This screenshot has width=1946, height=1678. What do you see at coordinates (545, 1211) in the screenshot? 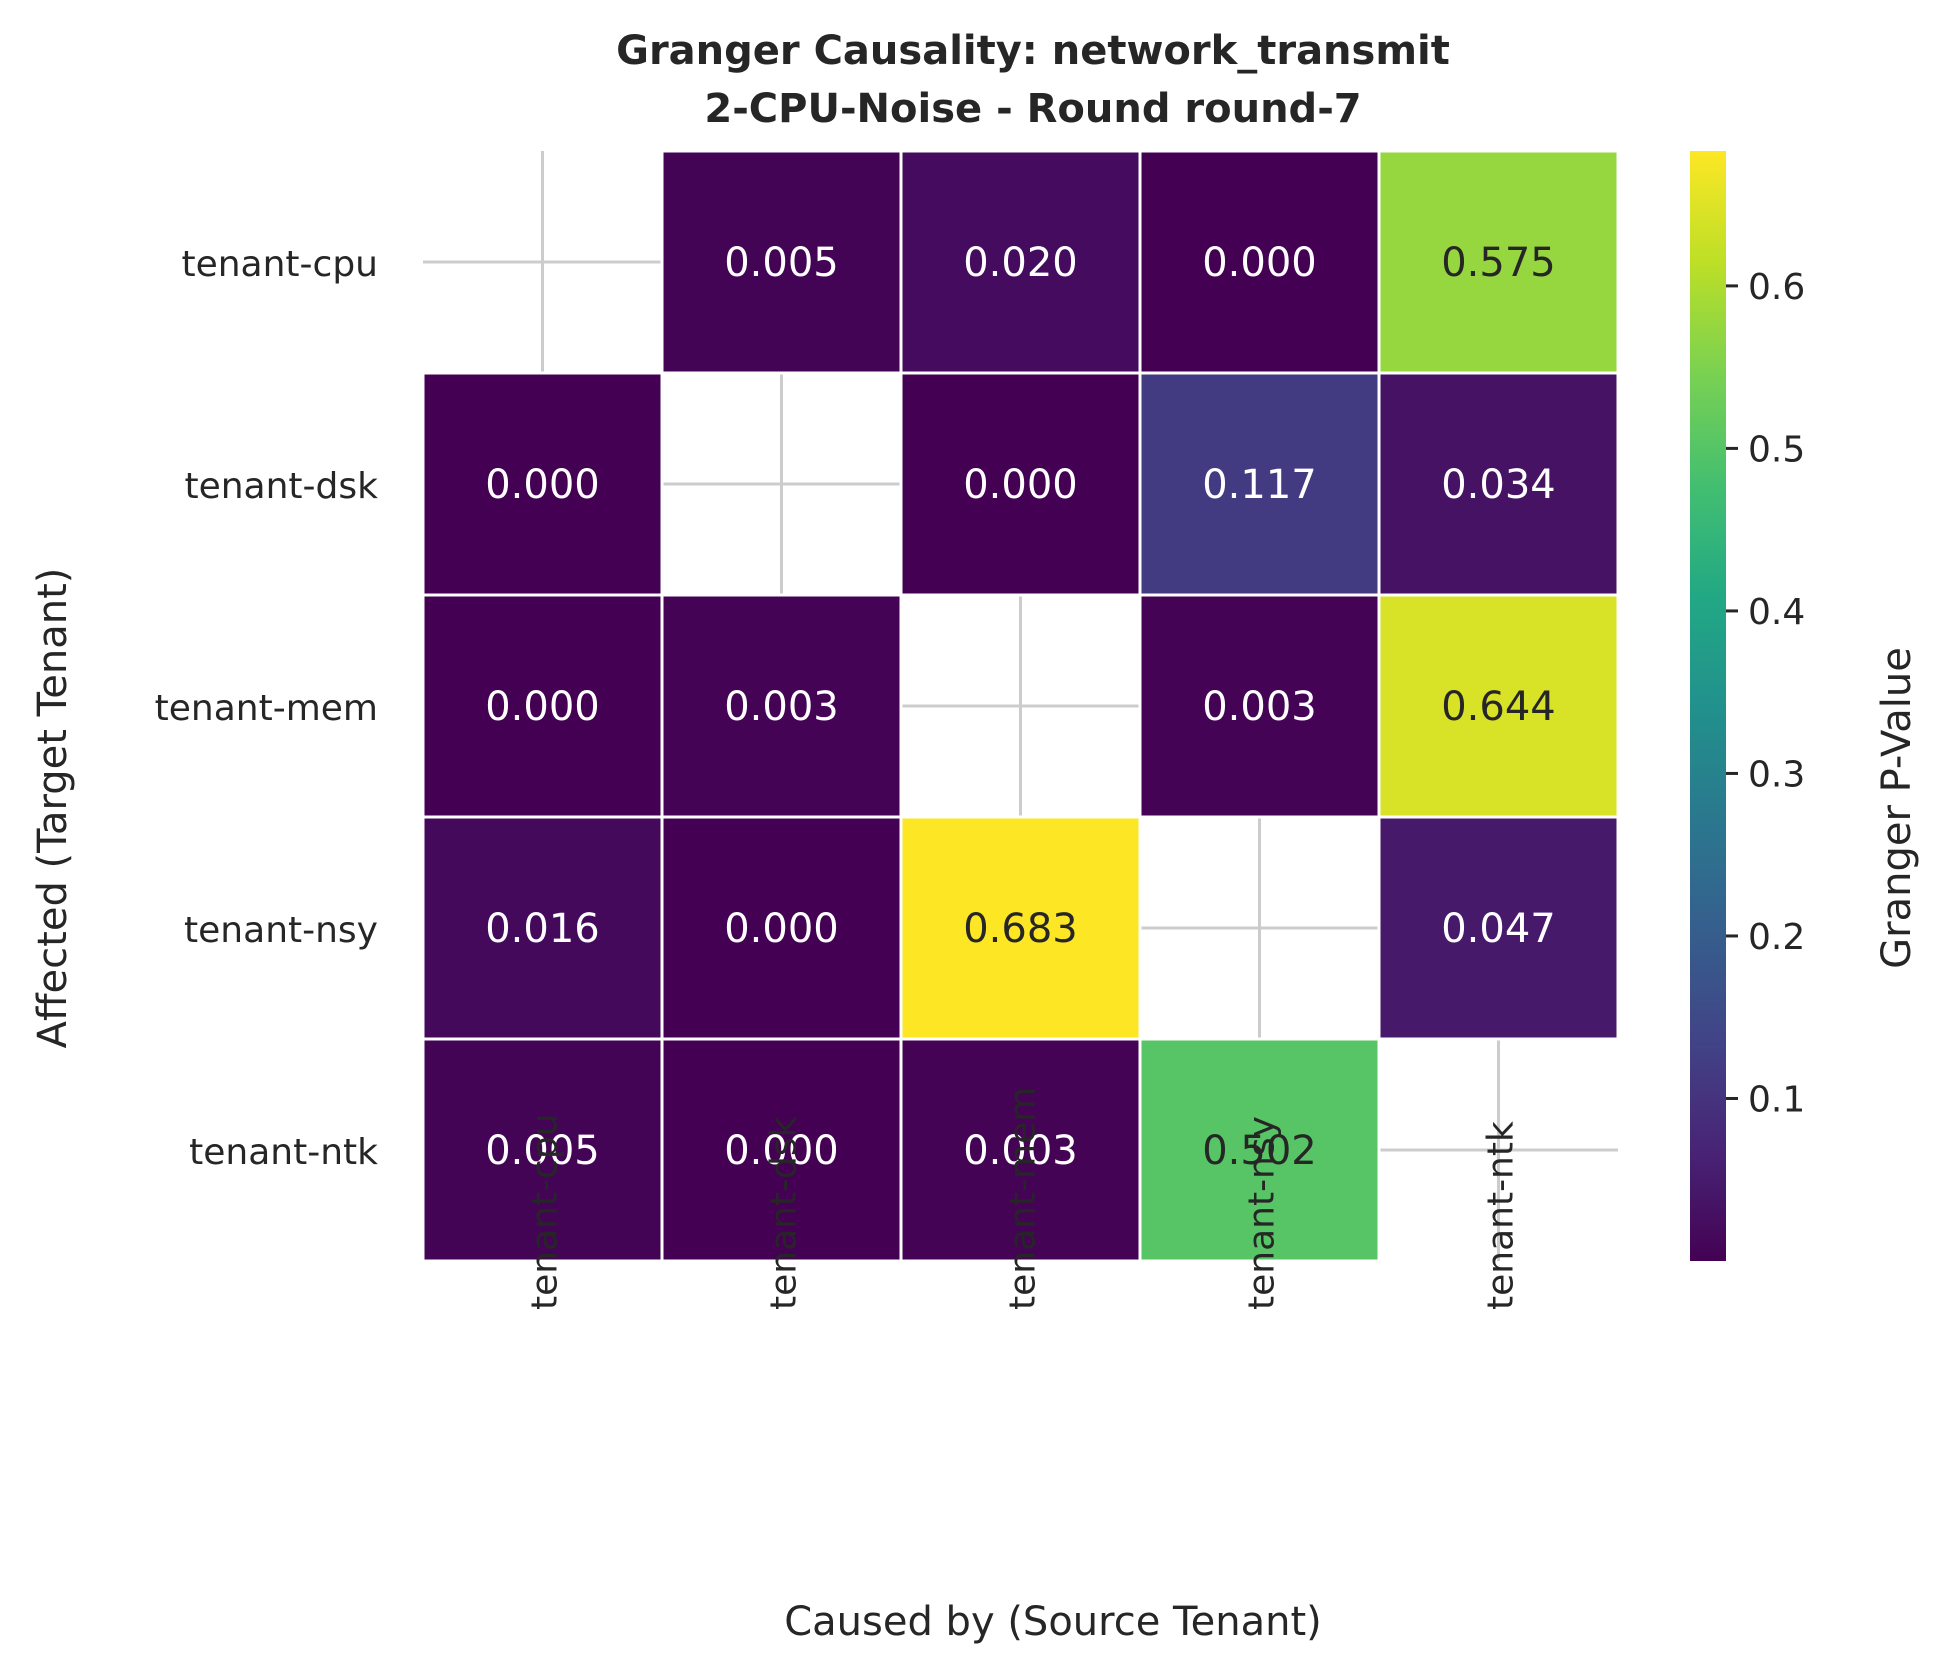
I see `x-tick-label: tenant-cpu` at bounding box center [545, 1211].